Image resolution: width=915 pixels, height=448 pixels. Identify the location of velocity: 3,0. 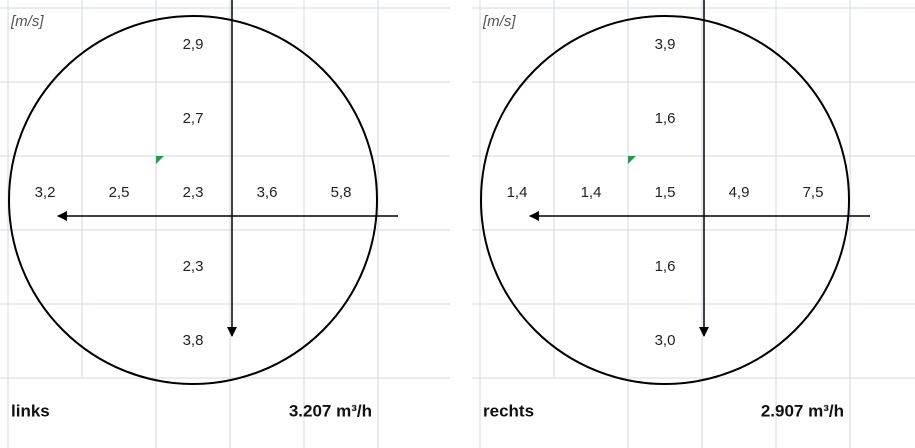
(665, 340).